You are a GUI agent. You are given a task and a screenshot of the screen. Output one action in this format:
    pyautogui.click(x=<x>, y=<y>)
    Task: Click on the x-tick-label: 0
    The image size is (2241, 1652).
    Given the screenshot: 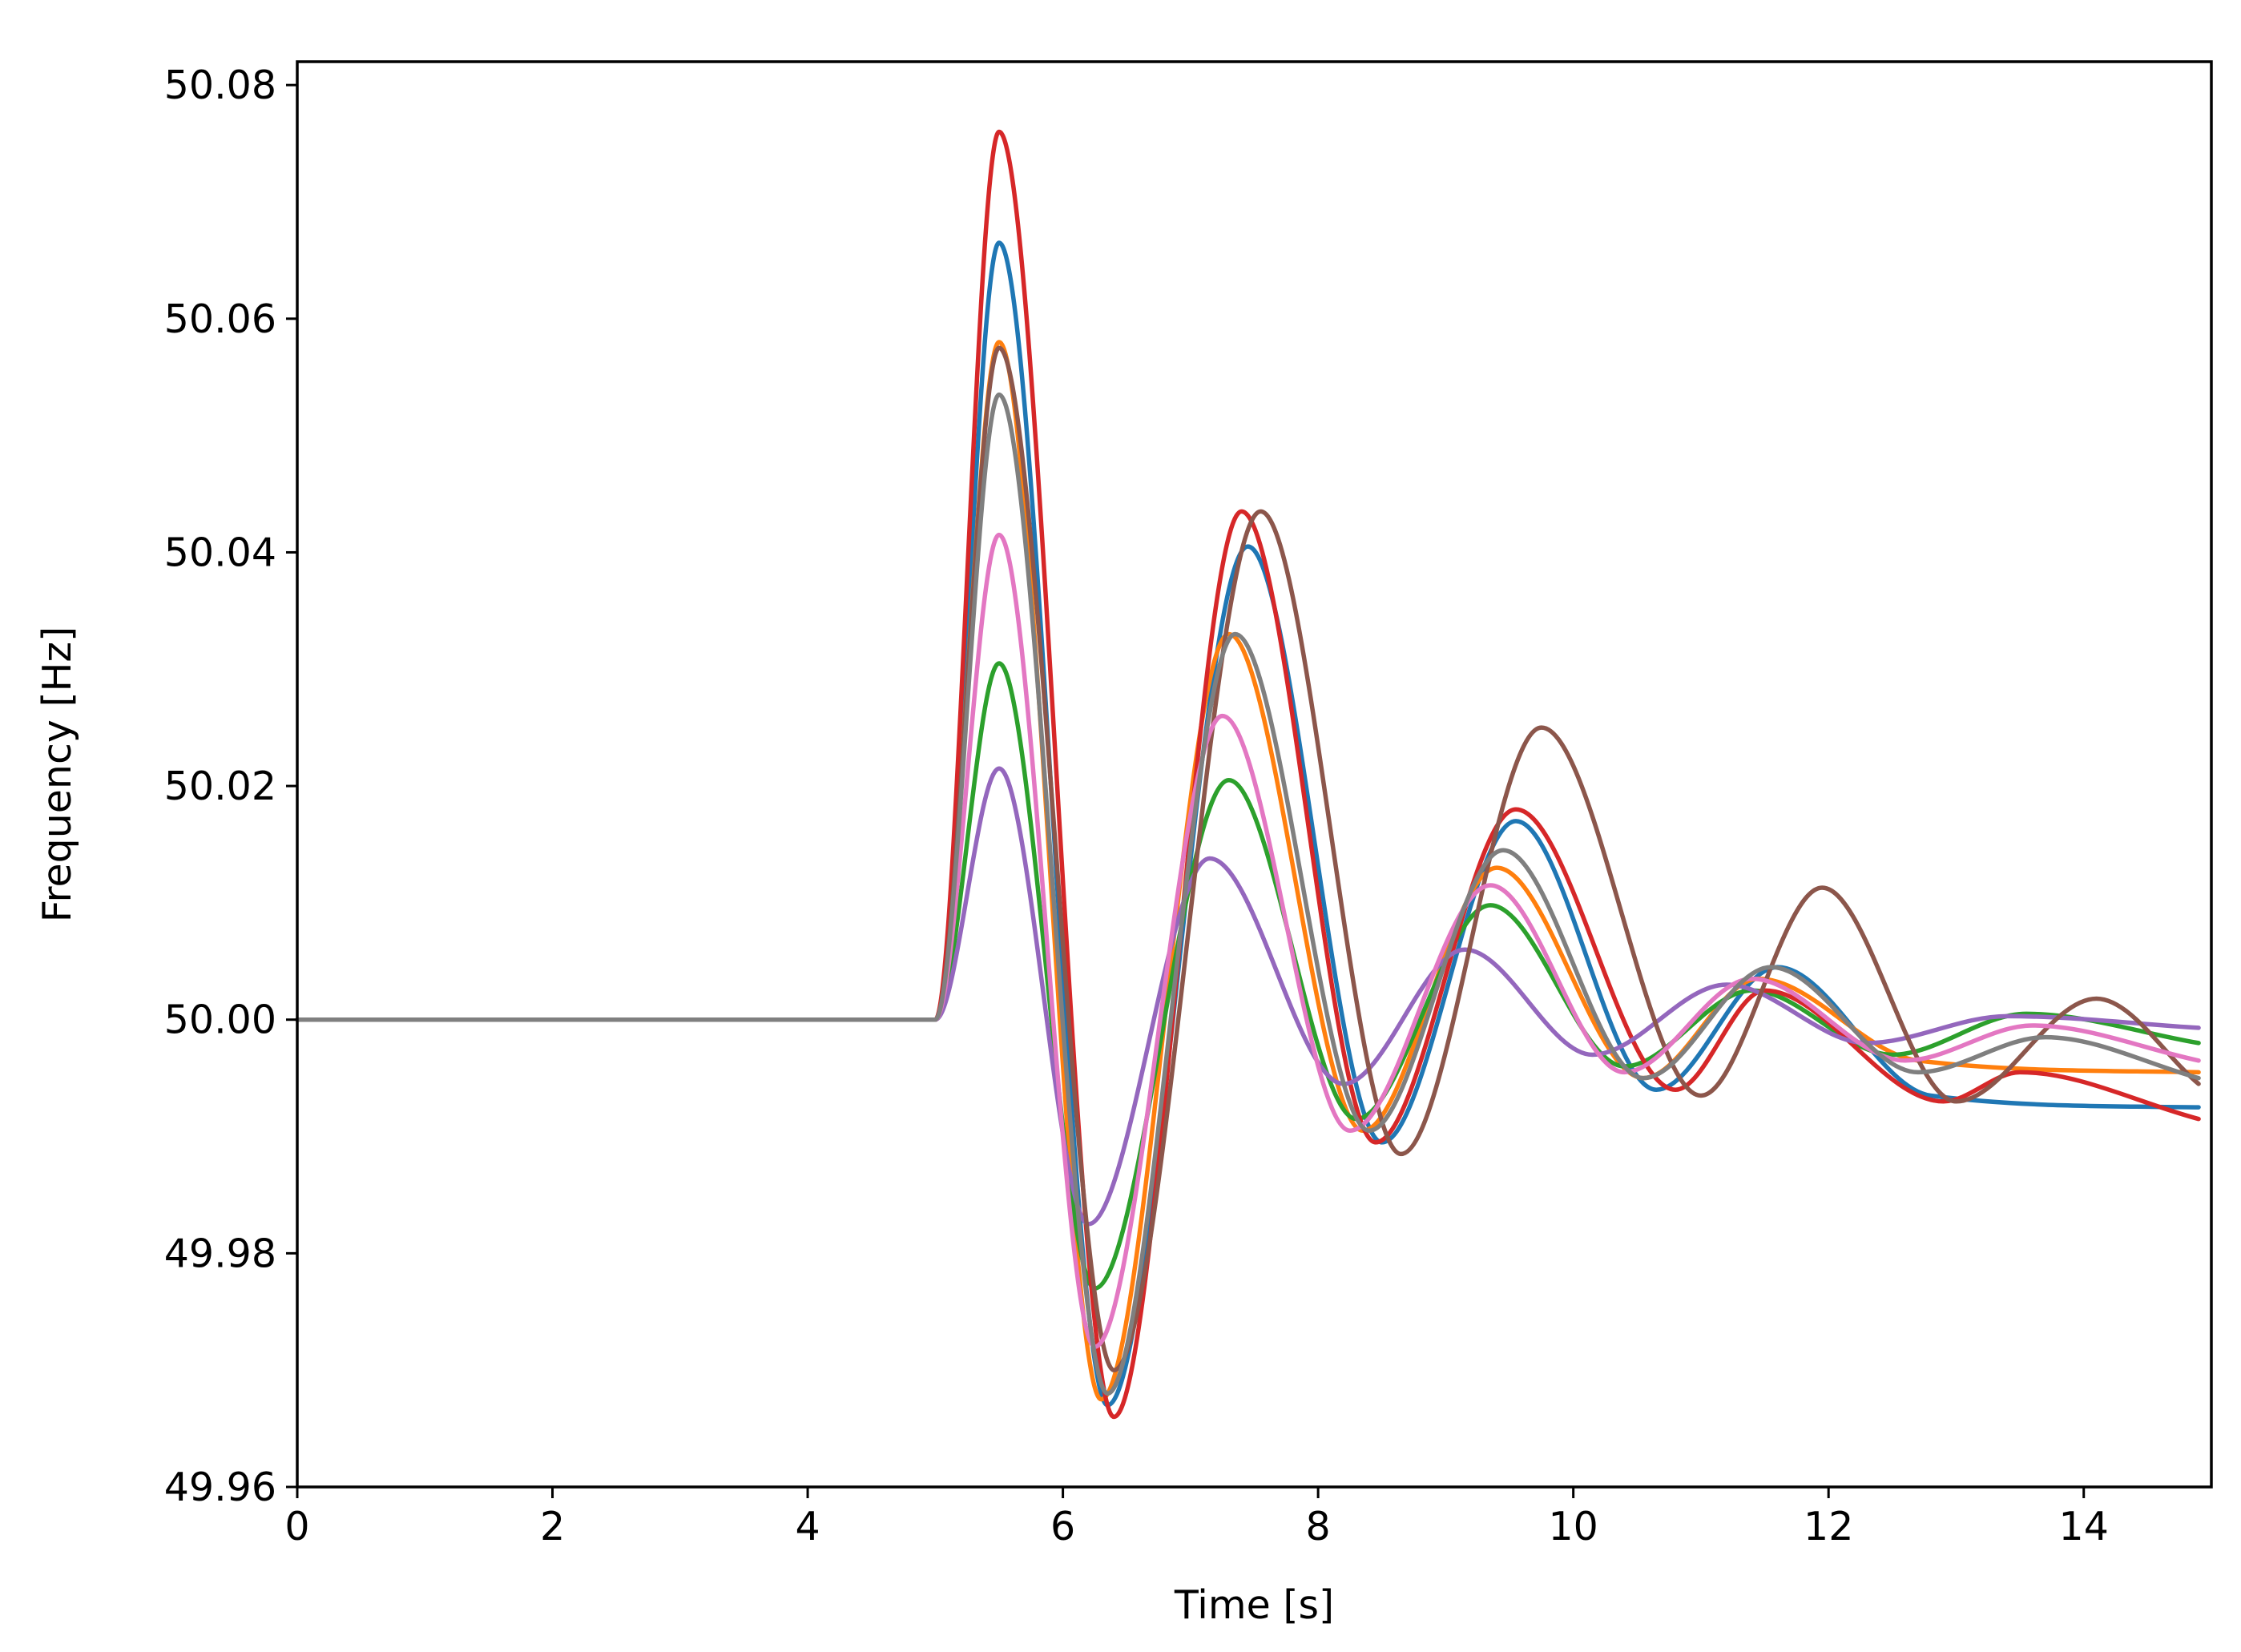 What is the action you would take?
    pyautogui.click(x=297, y=1527)
    